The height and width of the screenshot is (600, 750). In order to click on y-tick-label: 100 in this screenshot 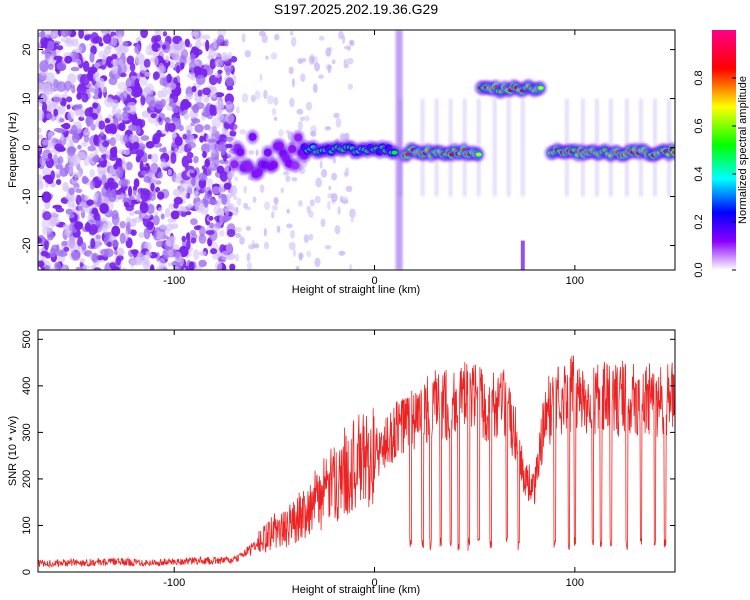, I will do `click(27, 525)`.